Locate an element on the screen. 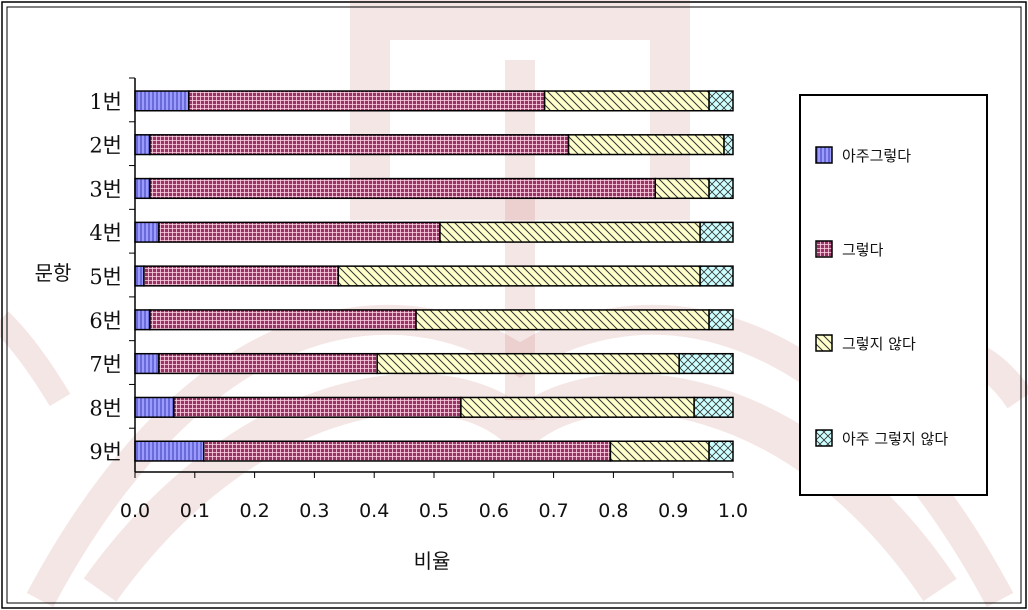  y-tick-label-2: 2번 is located at coordinates (105, 146).